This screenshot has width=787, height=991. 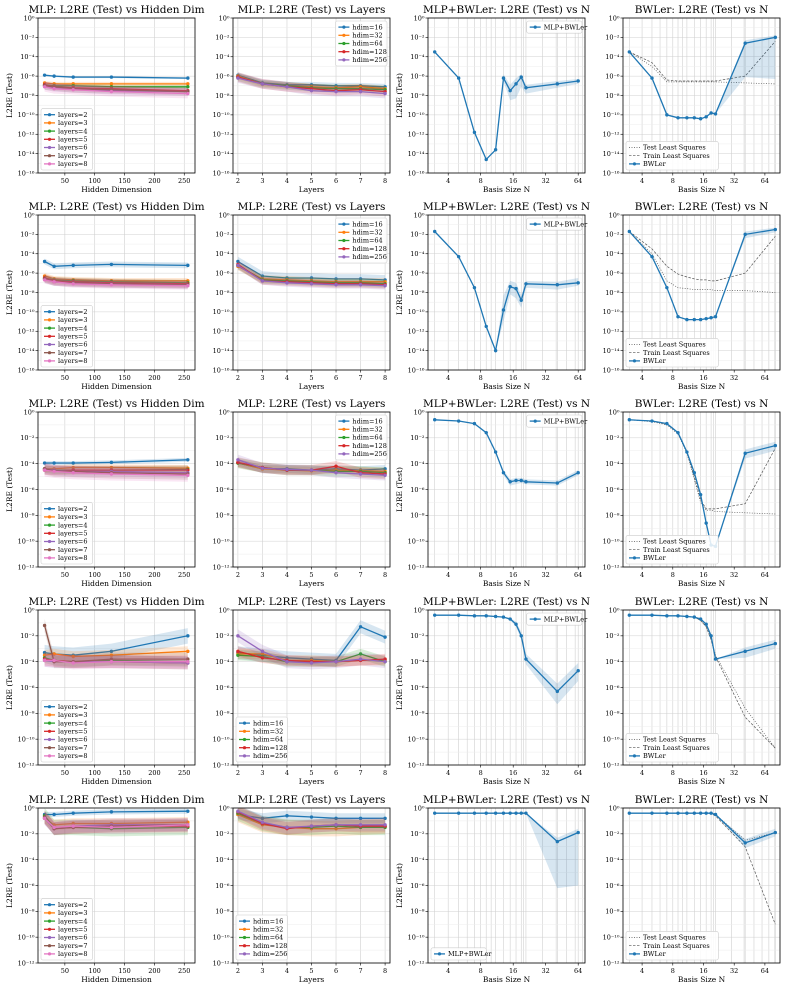 What do you see at coordinates (702, 274) in the screenshot?
I see `series-line` at bounding box center [702, 274].